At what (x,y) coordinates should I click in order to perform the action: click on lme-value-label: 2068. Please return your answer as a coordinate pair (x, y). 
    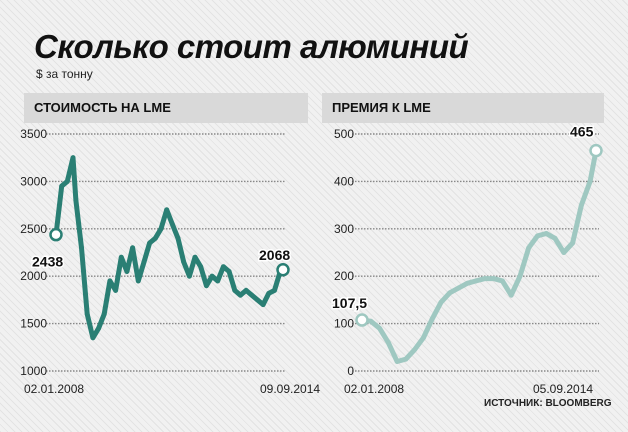
    Looking at the image, I should click on (274, 255).